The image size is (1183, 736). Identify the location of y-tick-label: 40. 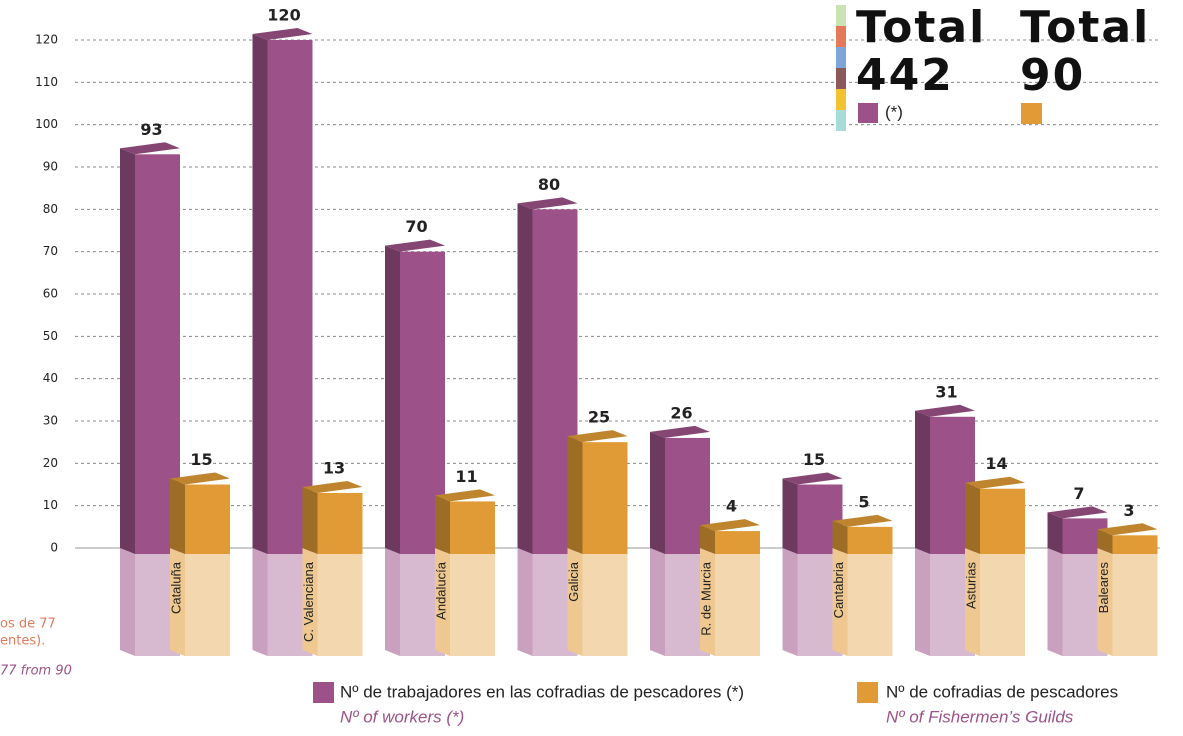
(50, 378).